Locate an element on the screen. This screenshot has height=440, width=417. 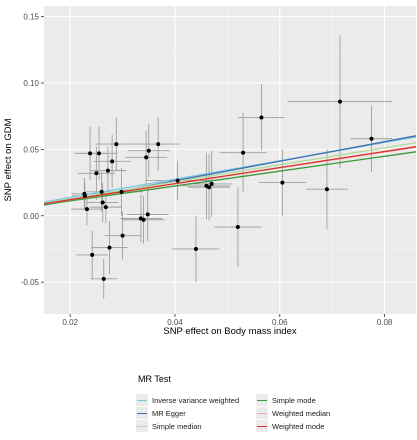
legend-item: MR Egger is located at coordinates (161, 413).